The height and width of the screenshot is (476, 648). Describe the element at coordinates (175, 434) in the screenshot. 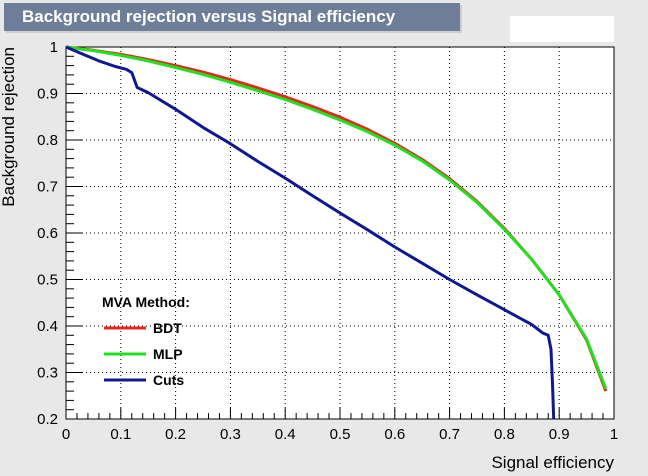

I see `x-tick-label: 0.2` at that location.